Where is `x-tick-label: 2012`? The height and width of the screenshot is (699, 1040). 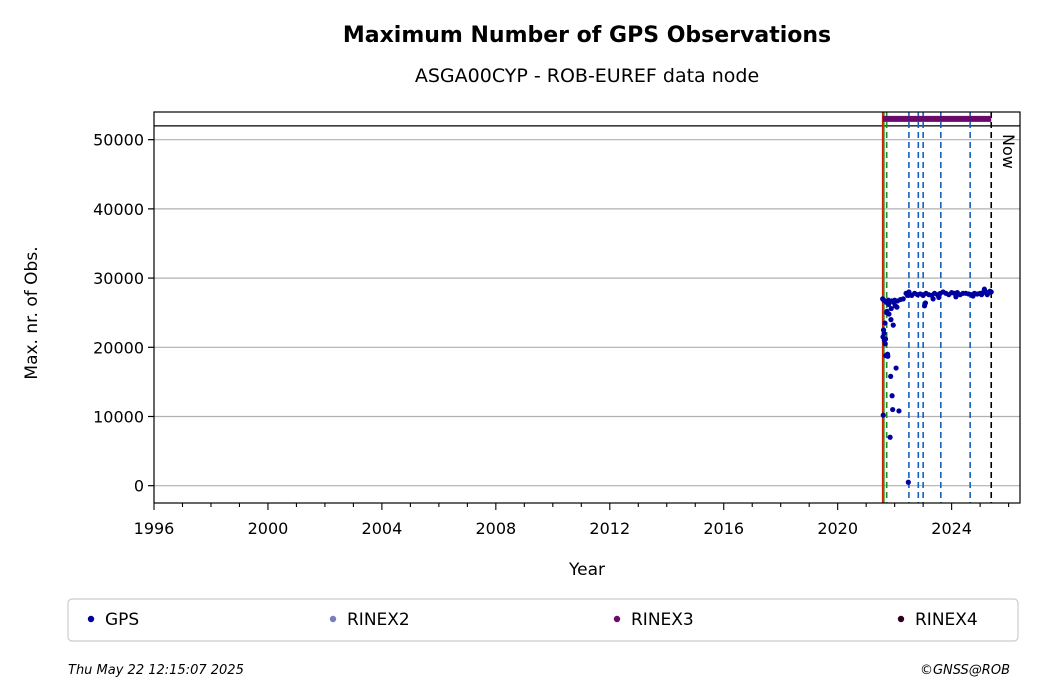 x-tick-label: 2012 is located at coordinates (609, 528).